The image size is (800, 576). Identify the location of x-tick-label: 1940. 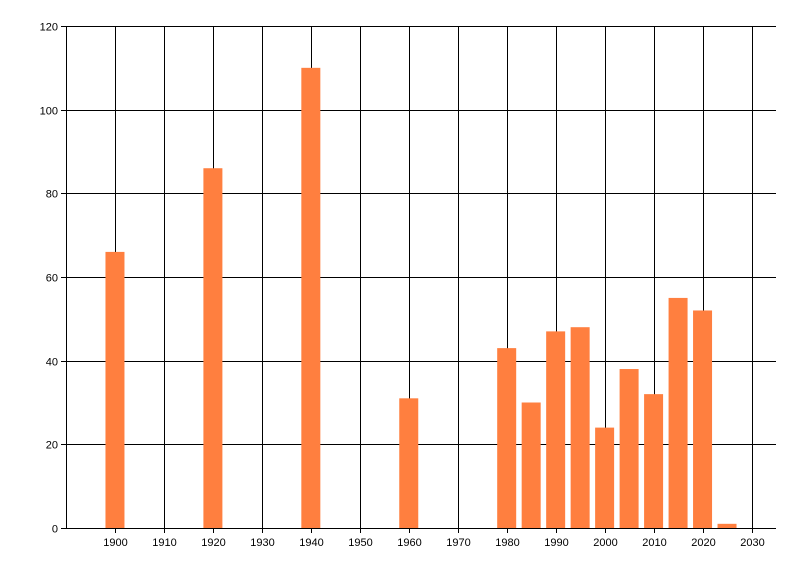
(311, 543).